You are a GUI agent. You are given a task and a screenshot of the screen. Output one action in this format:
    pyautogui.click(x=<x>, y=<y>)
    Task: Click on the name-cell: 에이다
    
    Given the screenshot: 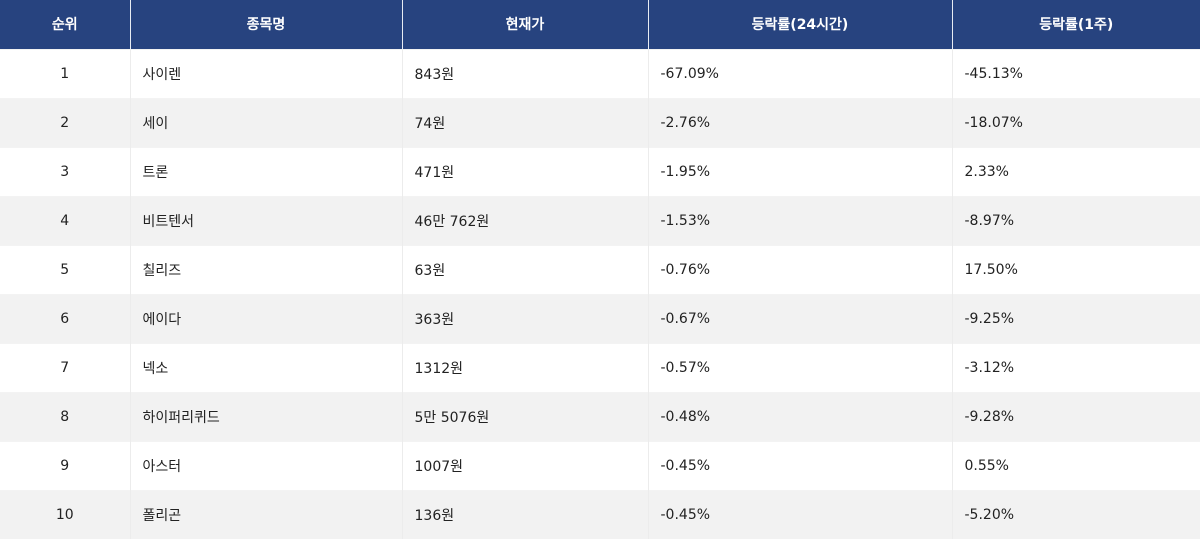 What is the action you would take?
    pyautogui.click(x=265, y=318)
    